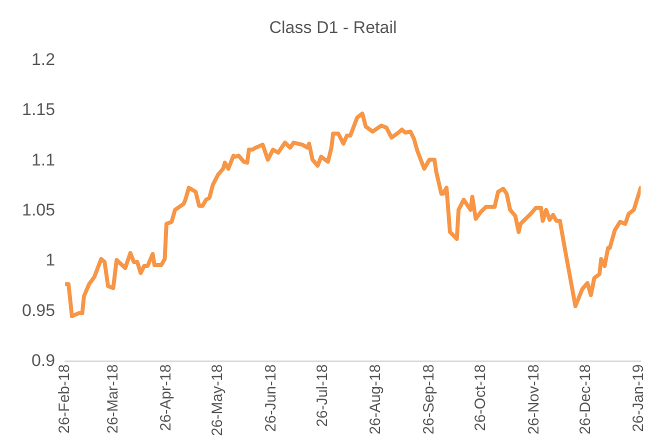  I want to click on x-tick-label: 26-Oct-18, so click(481, 398).